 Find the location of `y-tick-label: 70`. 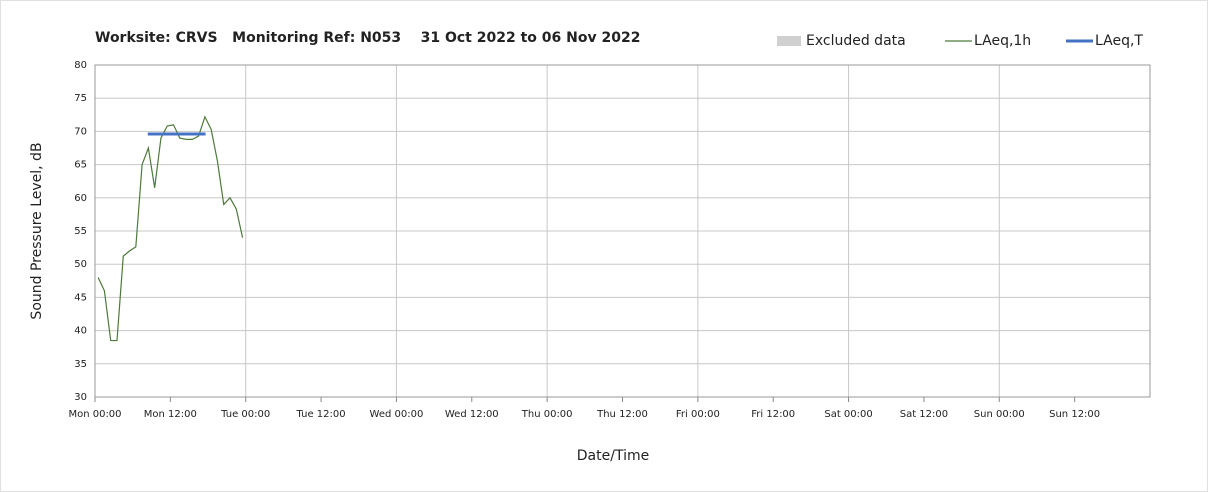

y-tick-label: 70 is located at coordinates (80, 131).